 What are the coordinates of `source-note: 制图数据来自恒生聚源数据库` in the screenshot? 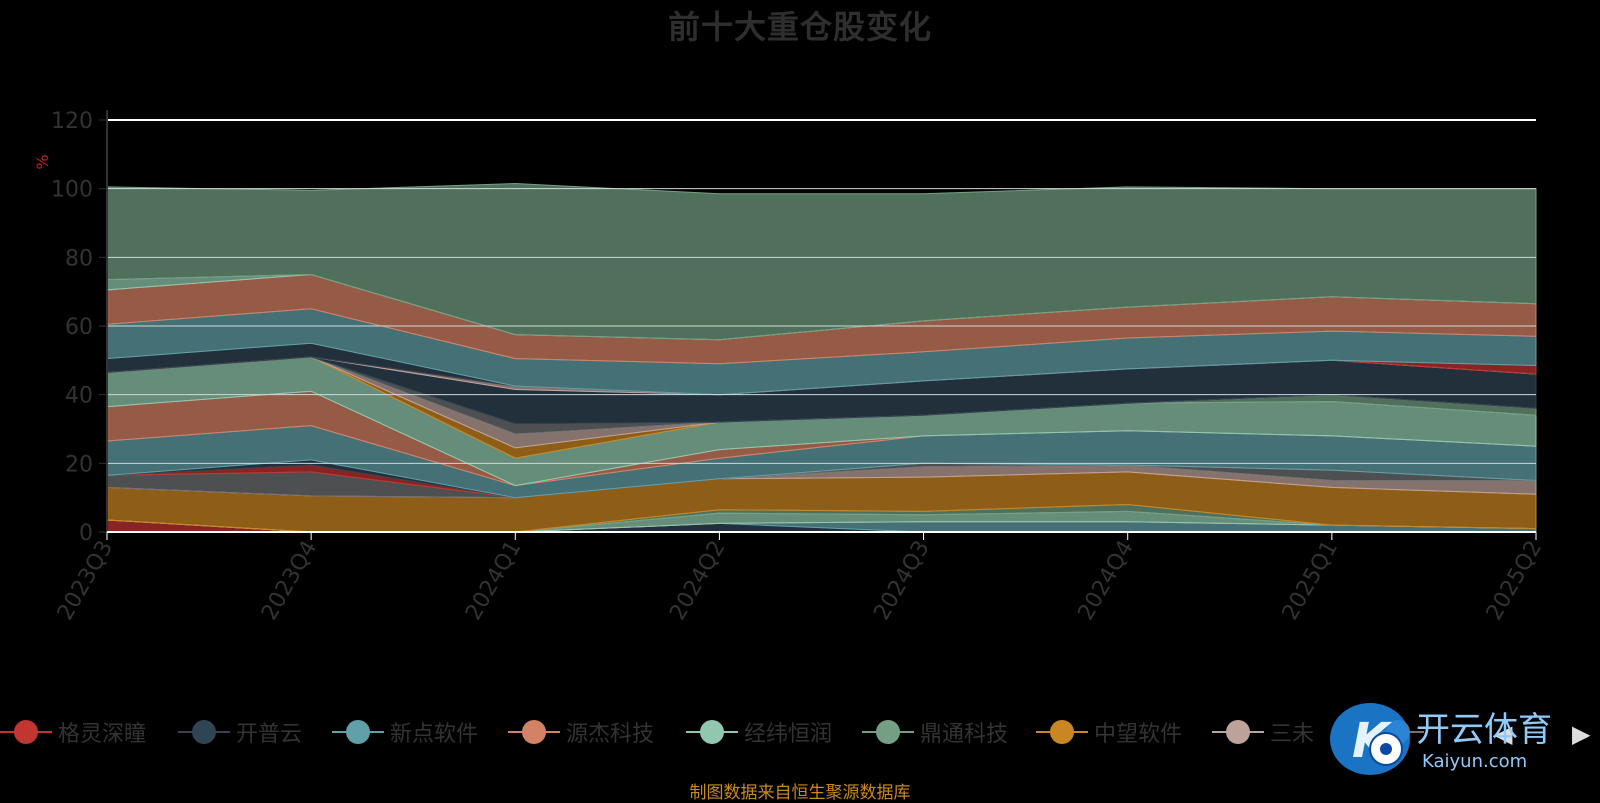 It's located at (800, 793).